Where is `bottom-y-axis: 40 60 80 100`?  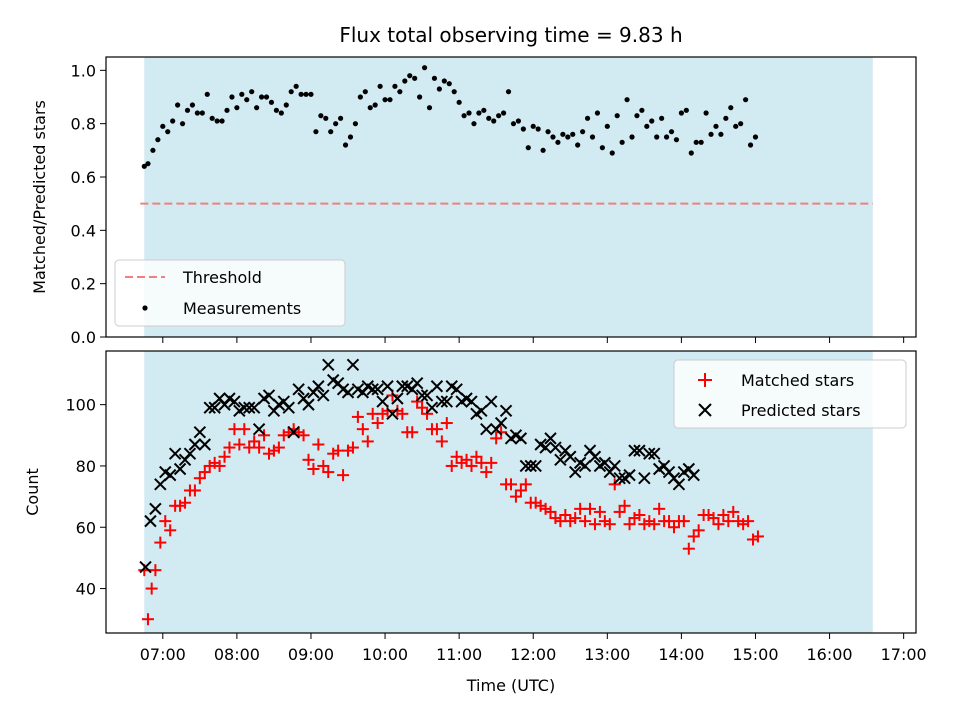
bottom-y-axis: 40 60 80 100 is located at coordinates (85, 497).